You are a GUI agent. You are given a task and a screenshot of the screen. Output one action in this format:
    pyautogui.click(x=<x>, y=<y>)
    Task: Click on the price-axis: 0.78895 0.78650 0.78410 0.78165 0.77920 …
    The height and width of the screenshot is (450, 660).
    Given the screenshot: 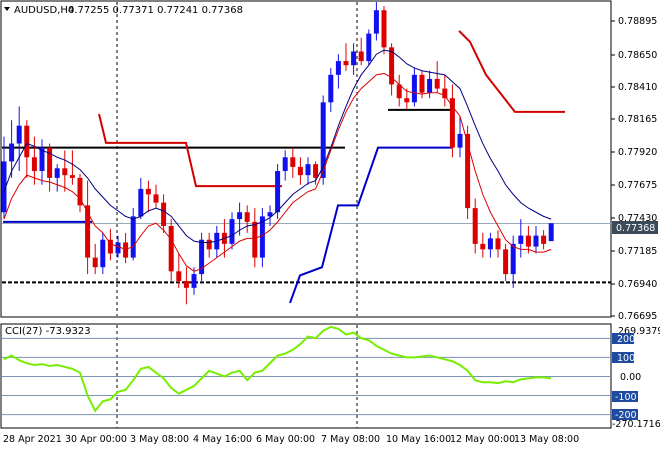 What is the action you would take?
    pyautogui.click(x=634, y=169)
    